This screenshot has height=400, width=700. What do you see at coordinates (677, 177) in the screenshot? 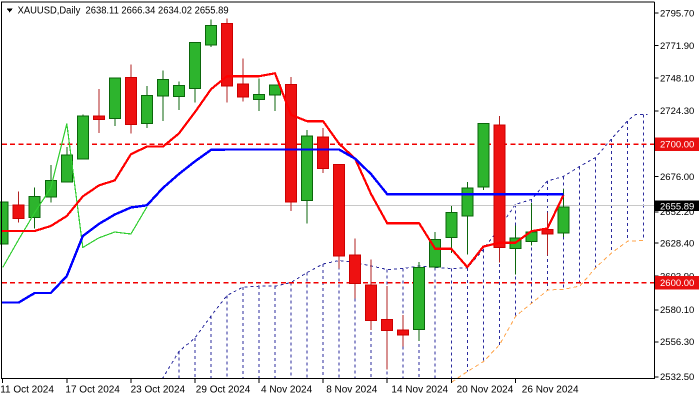
I see `svg-text: 2676.00` at bounding box center [677, 177].